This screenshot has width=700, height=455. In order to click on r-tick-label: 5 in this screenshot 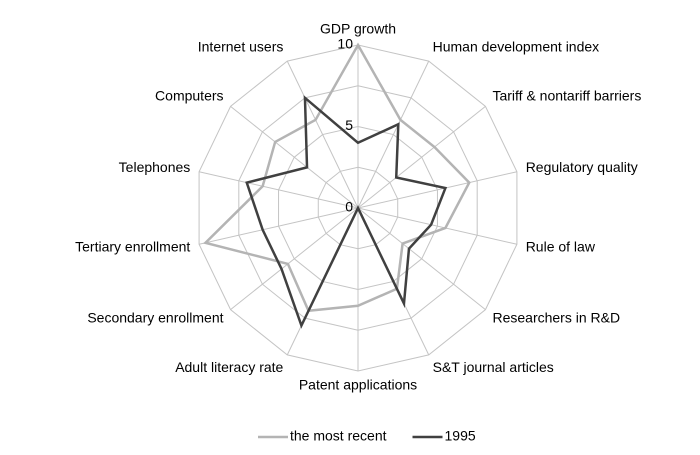, I will do `click(349, 125)`.